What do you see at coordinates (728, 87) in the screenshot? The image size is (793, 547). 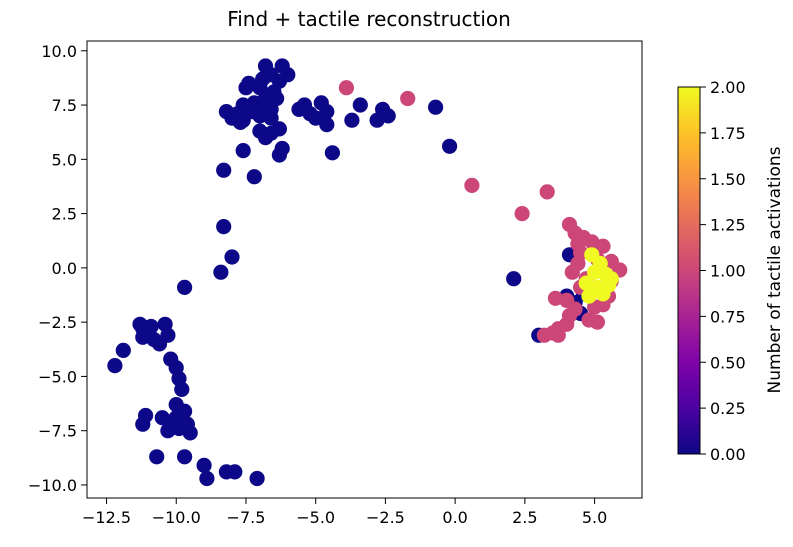 I see `colorbar-tick-label: 2.00` at bounding box center [728, 87].